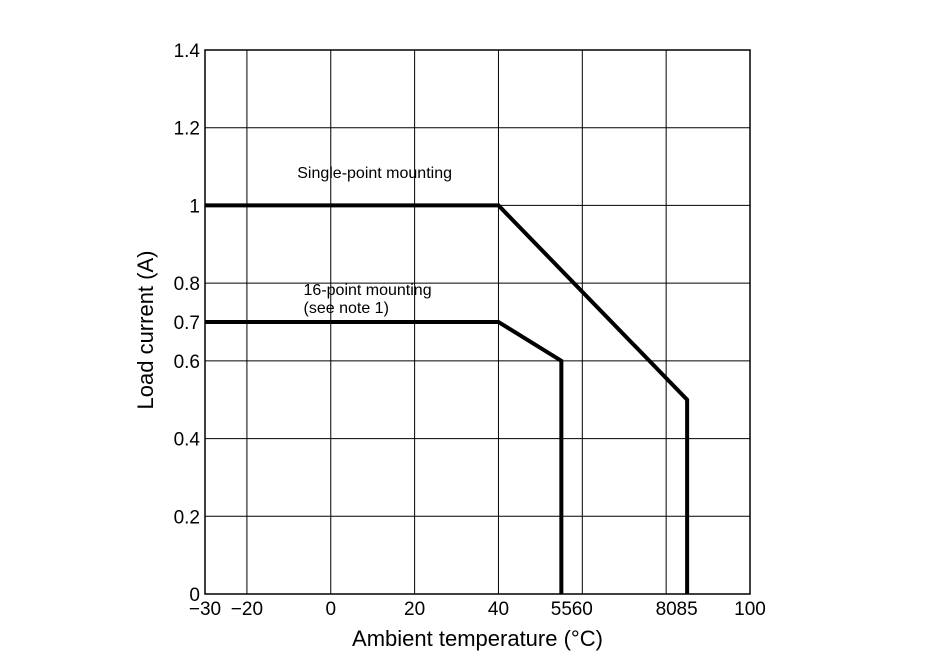 The image size is (937, 664). I want to click on x-tick-label: 0, so click(330, 609).